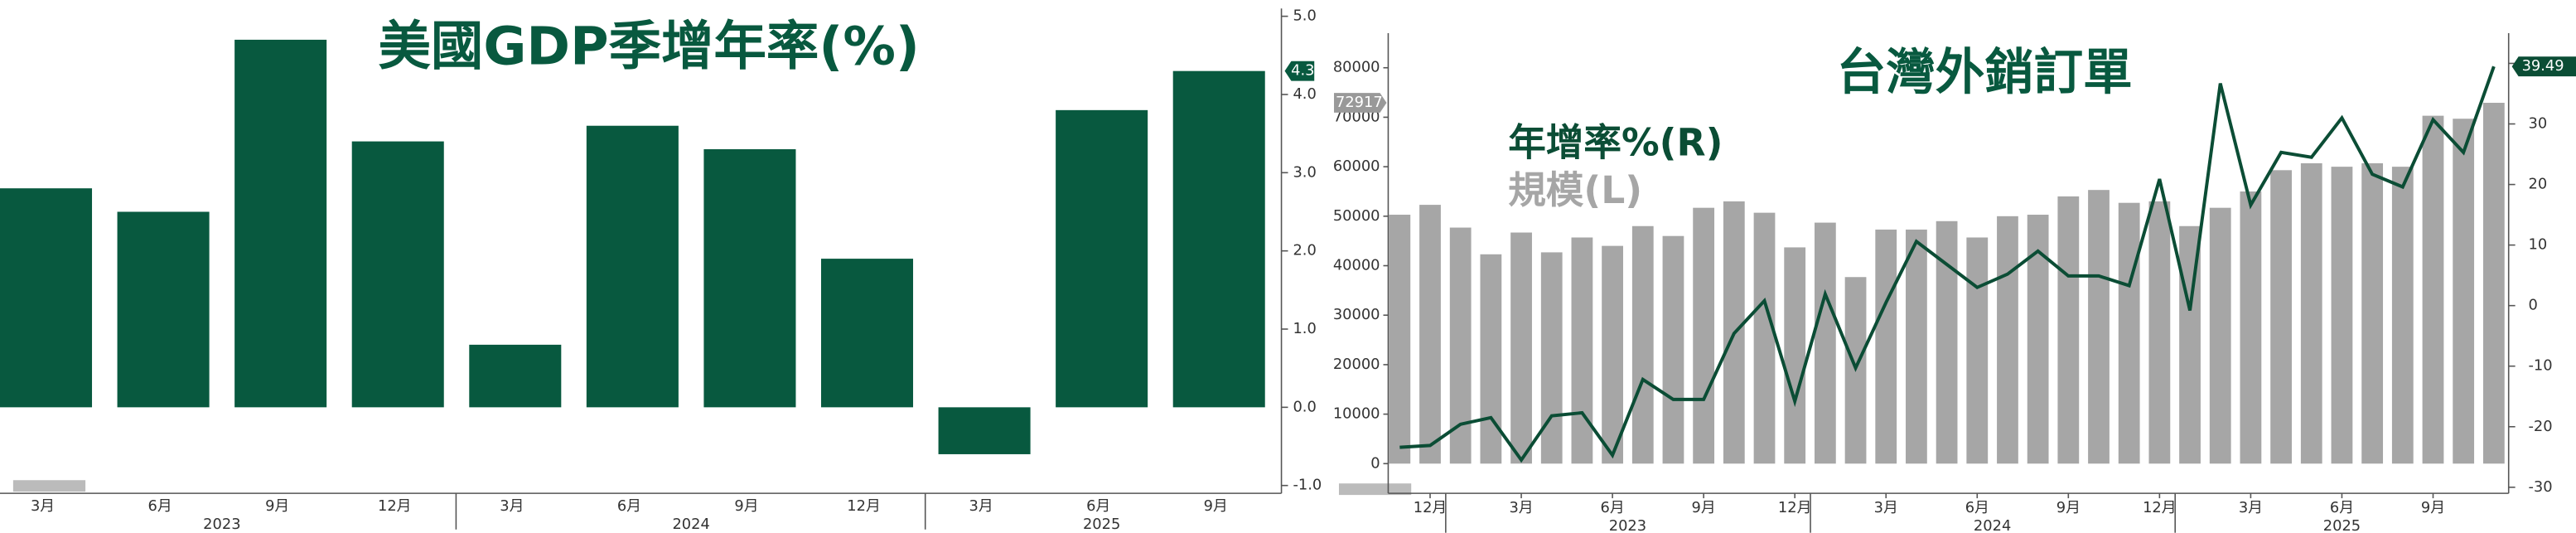 This screenshot has height=533, width=2576. What do you see at coordinates (1304, 94) in the screenshot?
I see `y-tick-label: 4.0` at bounding box center [1304, 94].